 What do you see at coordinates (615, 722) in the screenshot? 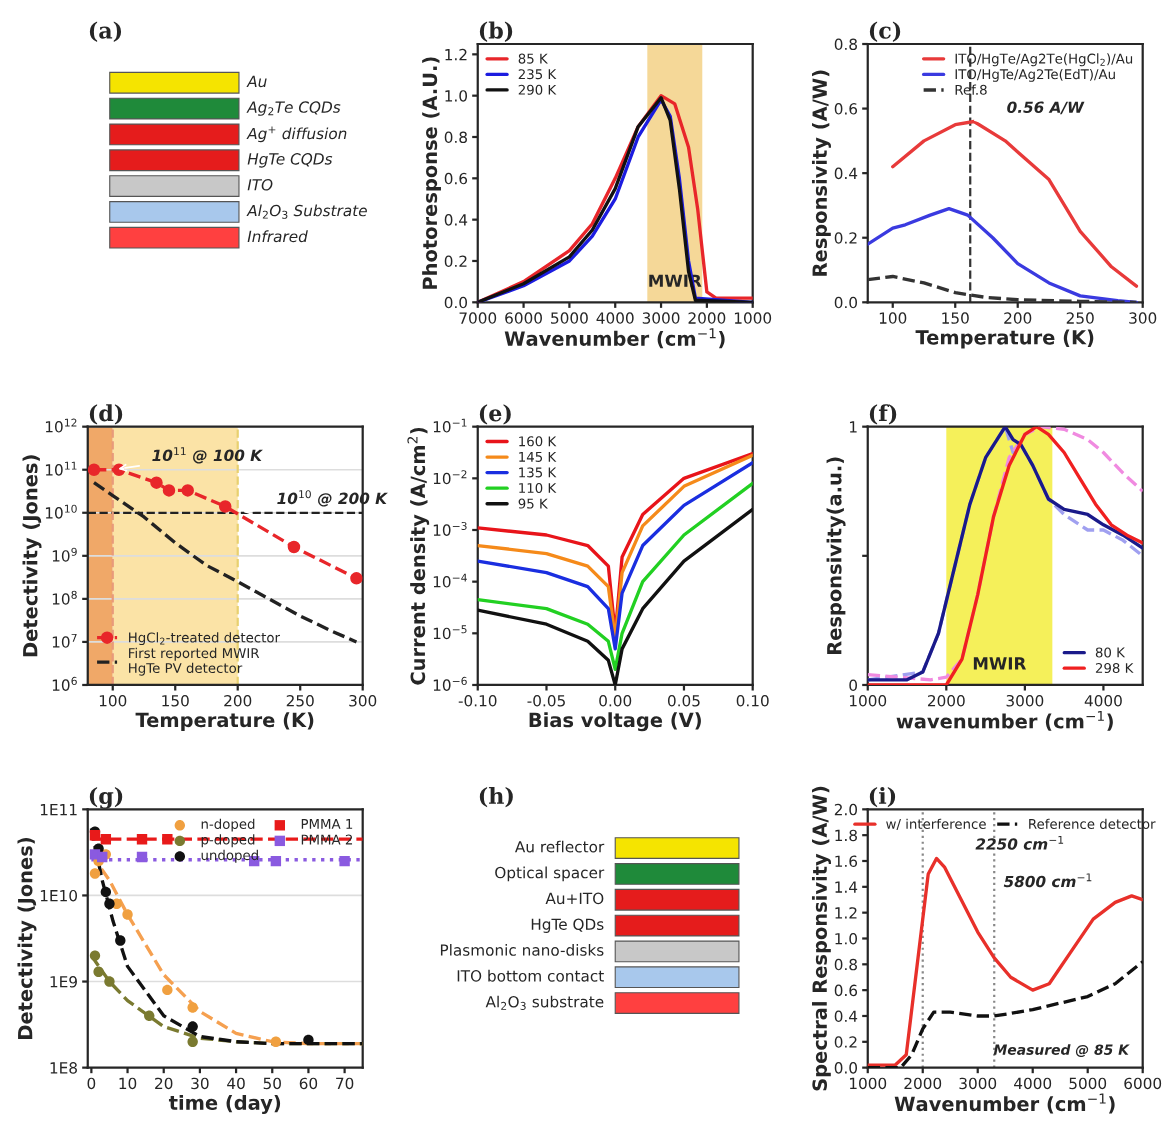
I see `x-axis-title: Bias voltage (V)` at bounding box center [615, 722].